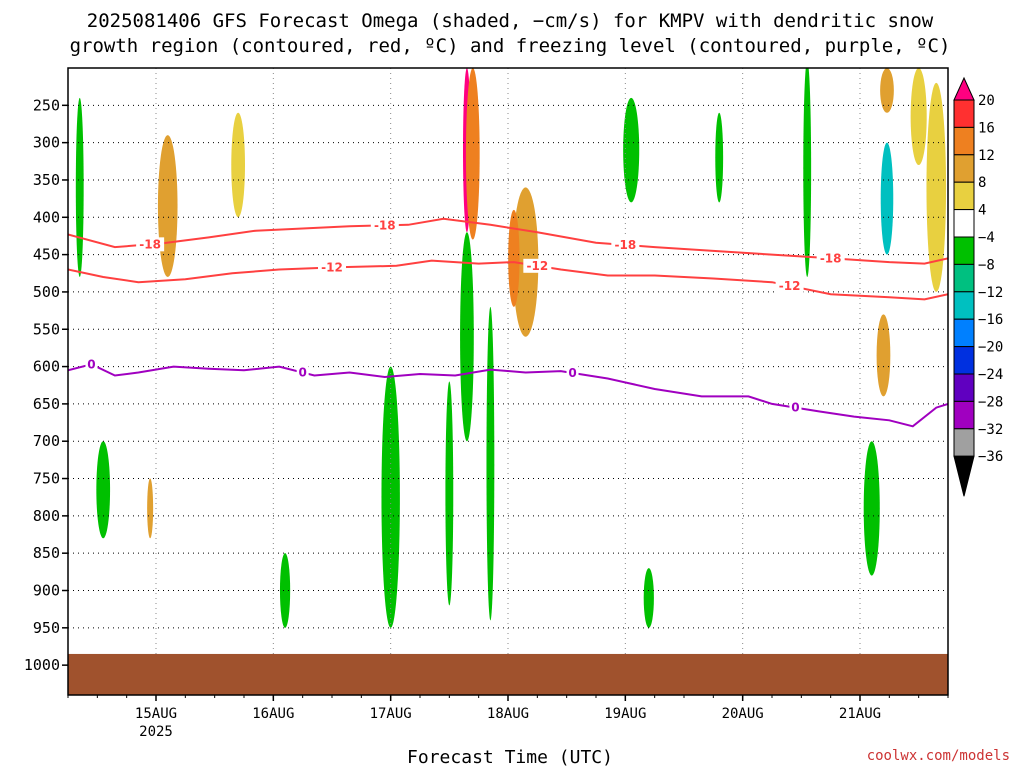 The height and width of the screenshot is (768, 1024). What do you see at coordinates (860, 714) in the screenshot?
I see `x-tick-label-6: 21AUG` at bounding box center [860, 714].